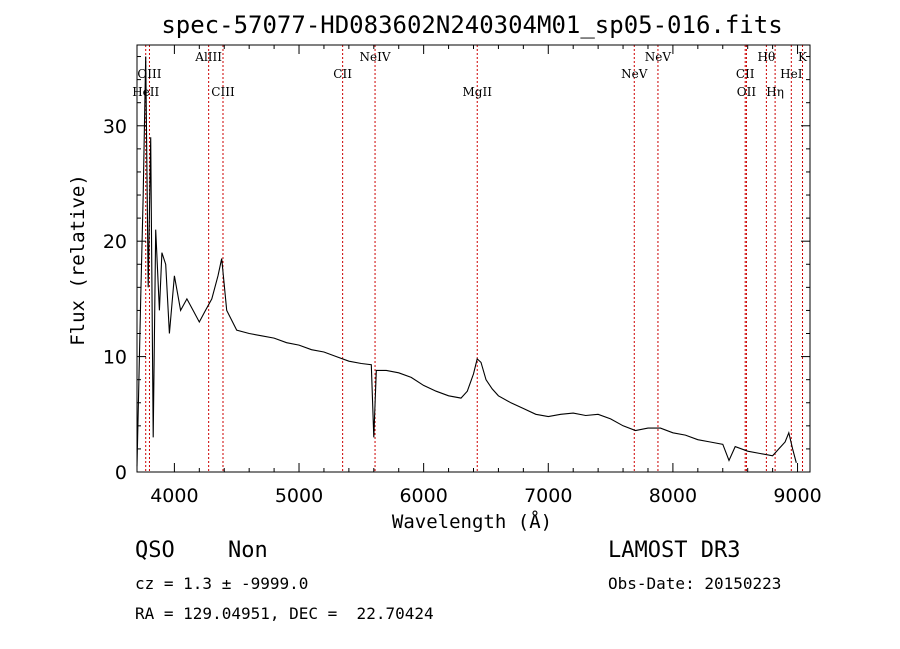  Describe the element at coordinates (149, 74) in the screenshot. I see `spectral-line-label-1: OIII` at that location.